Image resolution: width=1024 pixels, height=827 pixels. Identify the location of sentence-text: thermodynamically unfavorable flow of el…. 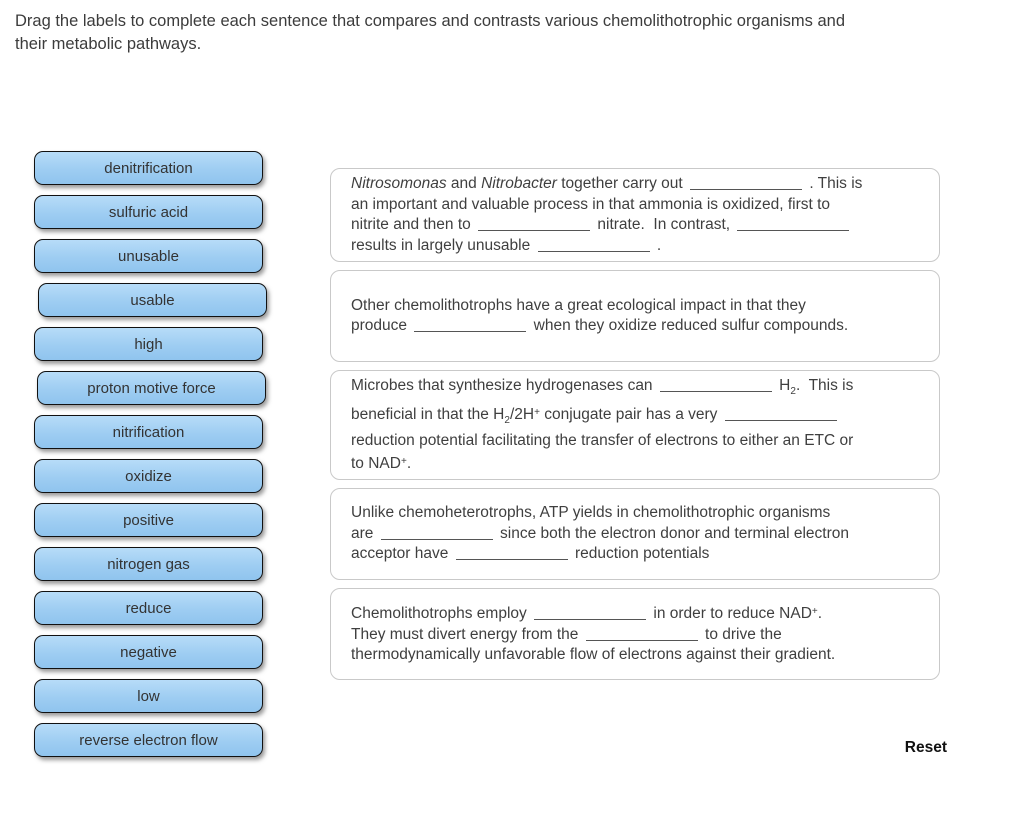
(593, 655).